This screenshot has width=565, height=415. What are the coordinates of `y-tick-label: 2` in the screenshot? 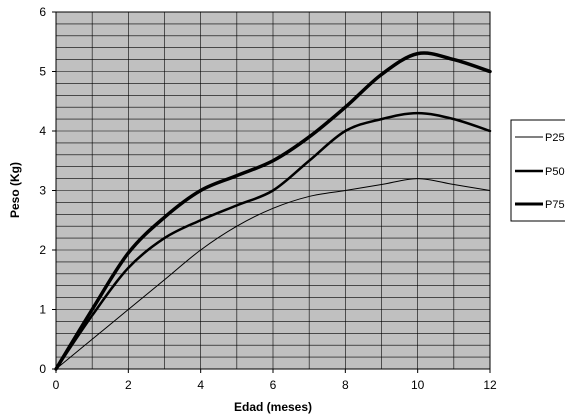 It's located at (42, 250).